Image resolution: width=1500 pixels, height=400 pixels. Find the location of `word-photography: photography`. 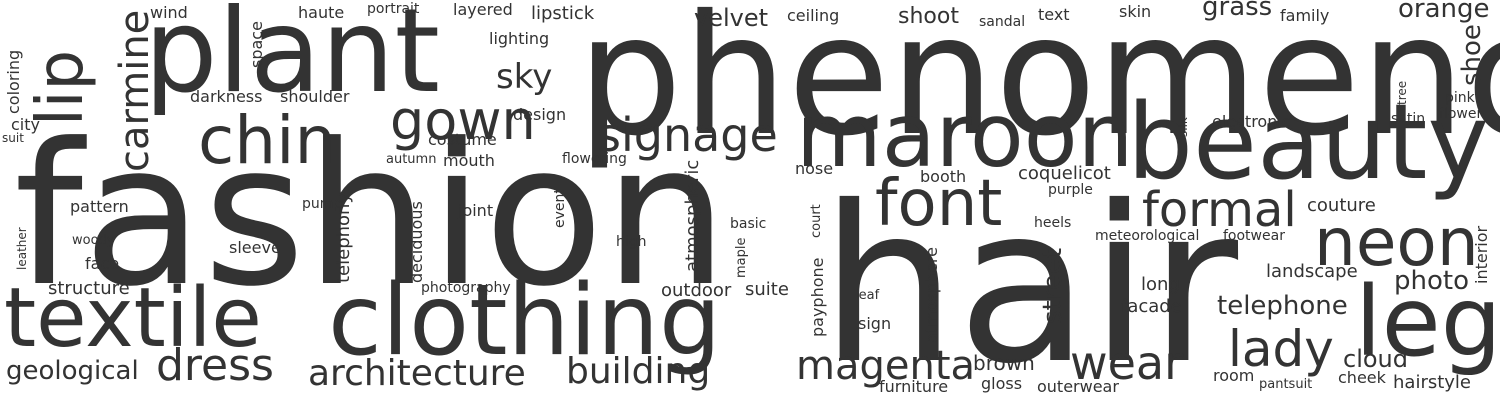

word-photography: photography is located at coordinates (466, 288).